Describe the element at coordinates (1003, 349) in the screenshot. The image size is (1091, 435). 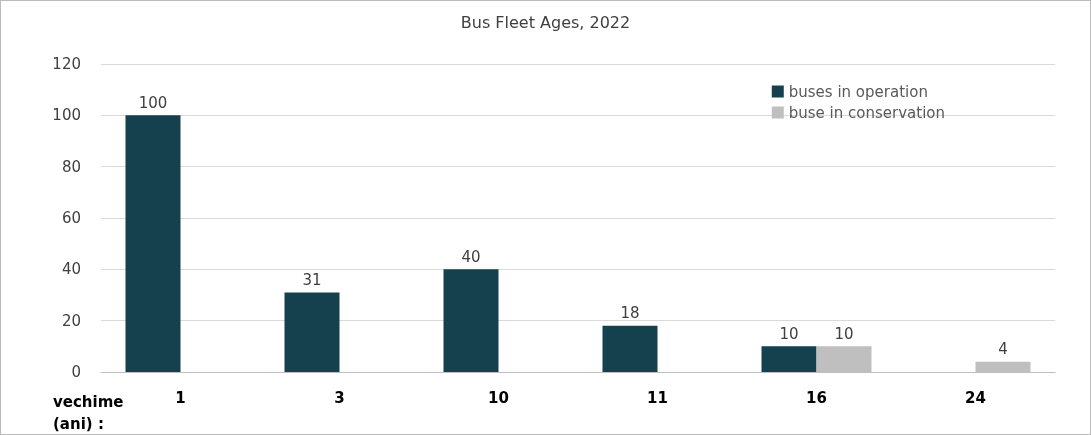
I see `data-label: 4` at that location.